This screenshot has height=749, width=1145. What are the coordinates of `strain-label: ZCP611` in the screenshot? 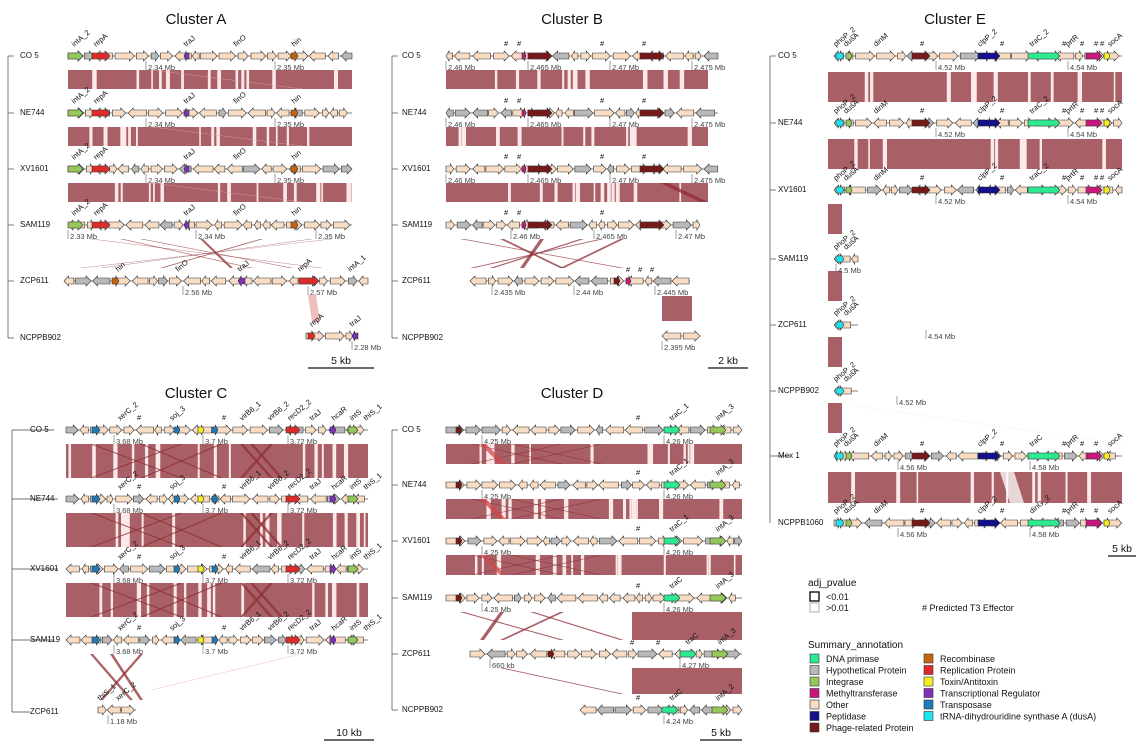 It's located at (416, 653).